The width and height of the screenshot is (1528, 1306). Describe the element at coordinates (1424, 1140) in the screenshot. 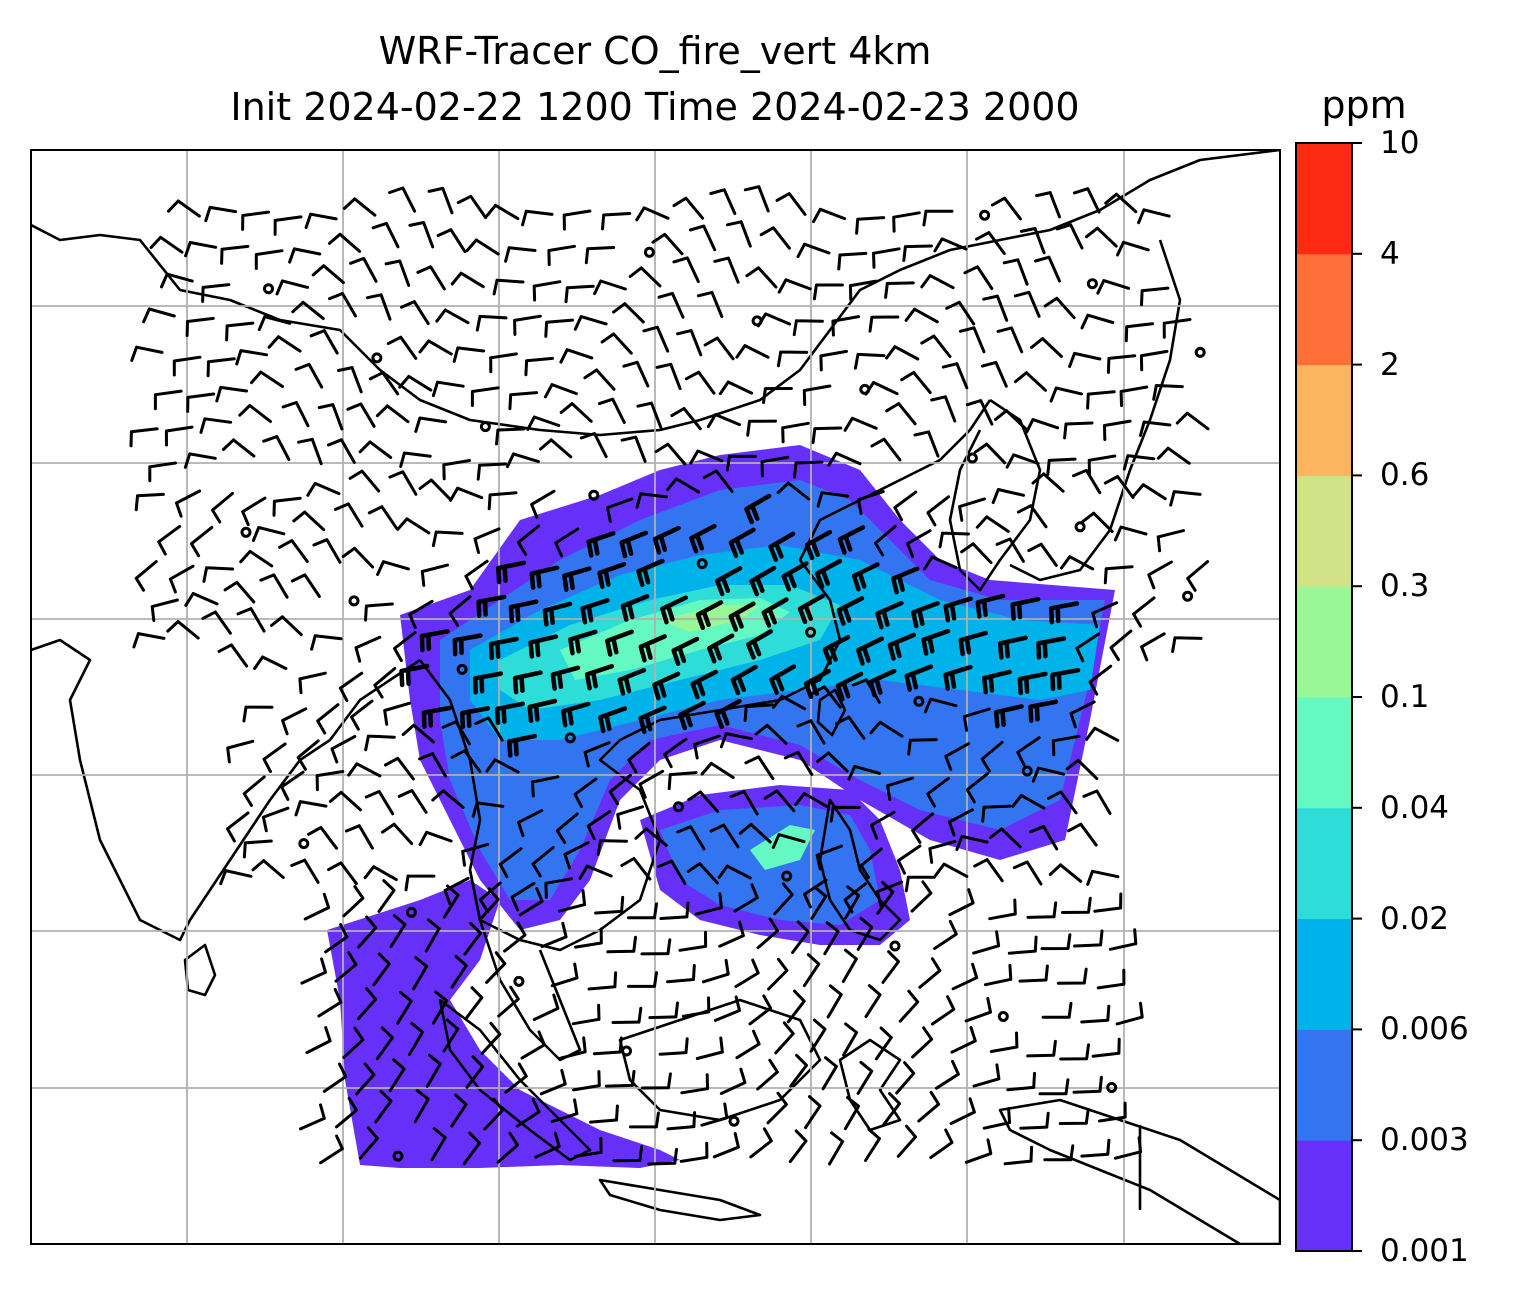

I see `colorbar-tick-label: 0.003` at that location.